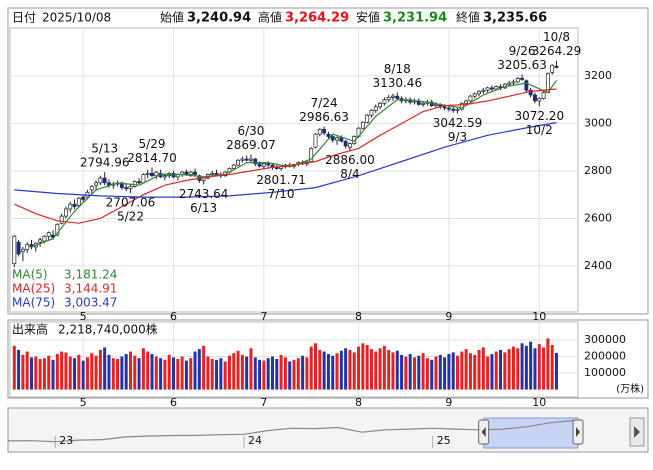 The height and width of the screenshot is (470, 653). Describe the element at coordinates (250, 131) in the screenshot. I see `annotation-date: 6/30` at that location.